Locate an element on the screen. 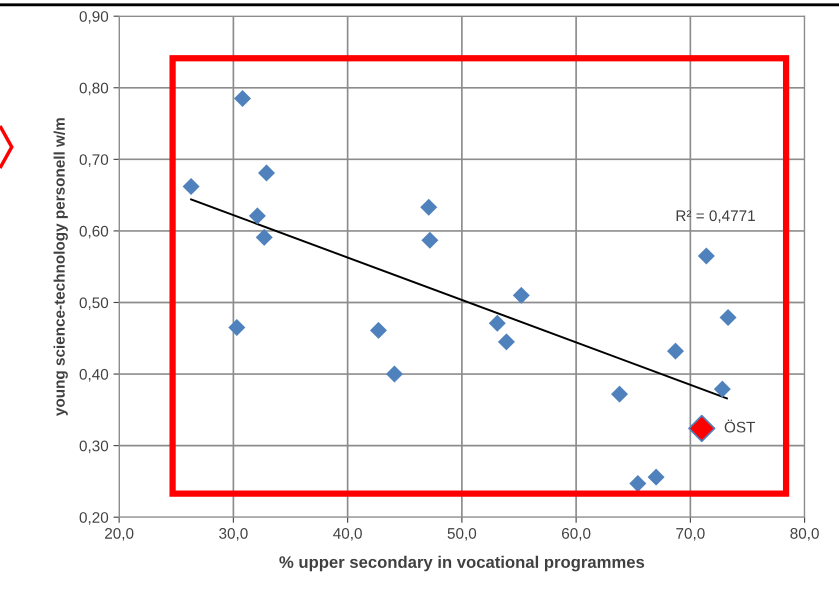  x-tick-label: 50,0 is located at coordinates (462, 534).